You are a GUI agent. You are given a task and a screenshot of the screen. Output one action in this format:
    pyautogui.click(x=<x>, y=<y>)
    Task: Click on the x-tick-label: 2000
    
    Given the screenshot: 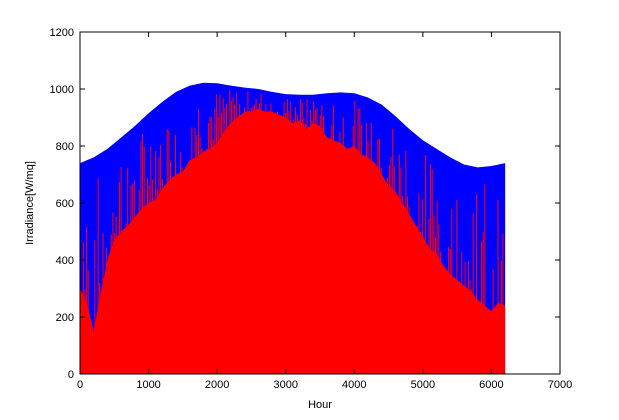 What is the action you would take?
    pyautogui.click(x=217, y=385)
    